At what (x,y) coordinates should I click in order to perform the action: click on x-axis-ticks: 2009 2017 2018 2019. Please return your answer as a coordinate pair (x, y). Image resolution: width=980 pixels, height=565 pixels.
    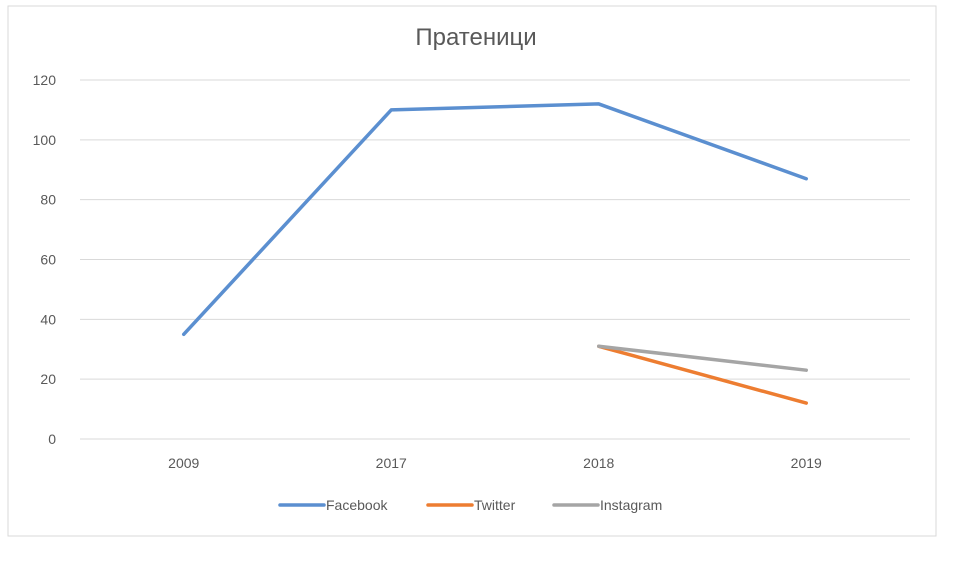
    Looking at the image, I should click on (495, 463).